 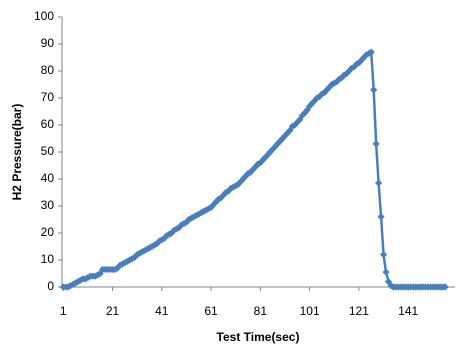 What do you see at coordinates (50, 286) in the screenshot?
I see `y-tick-label: 0` at bounding box center [50, 286].